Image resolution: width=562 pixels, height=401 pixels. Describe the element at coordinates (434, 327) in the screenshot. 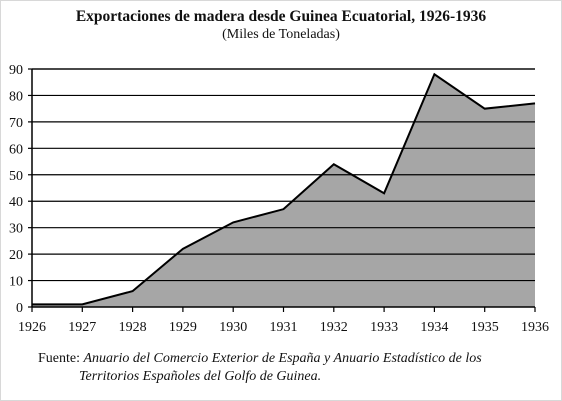

I see `x-tick-label-1934: 1934` at that location.